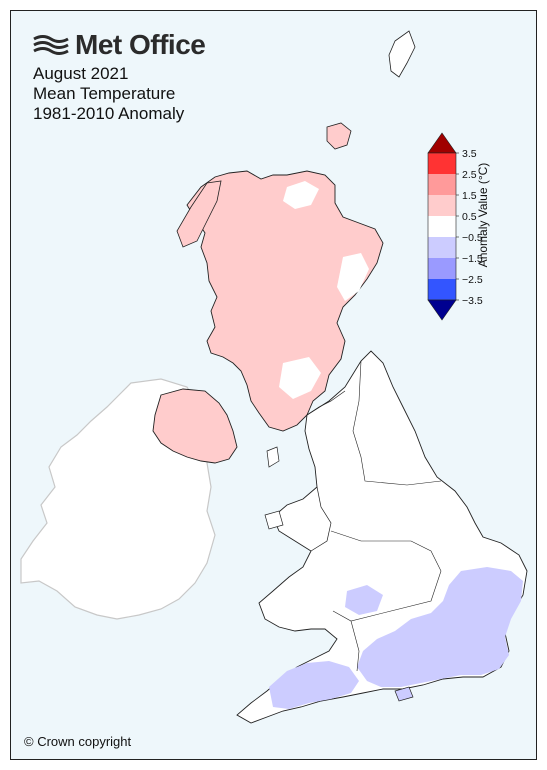 This screenshot has width=547, height=770. What do you see at coordinates (339, 136) in the screenshot?
I see `orkney-islands` at bounding box center [339, 136].